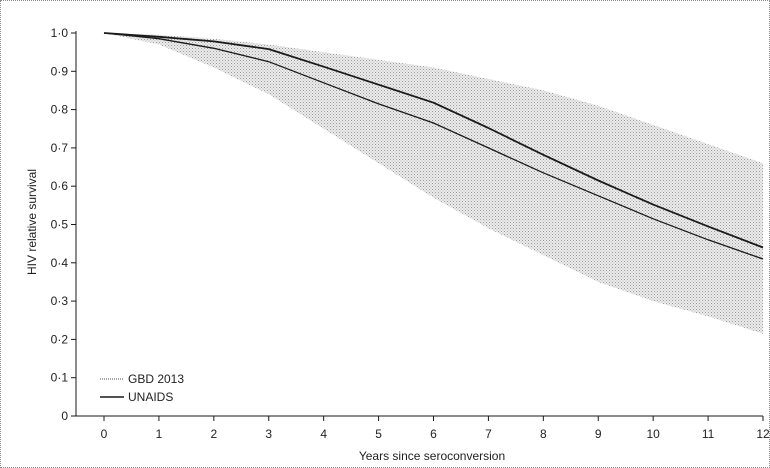 This screenshot has width=770, height=468. I want to click on x-tick-label: 9, so click(598, 434).